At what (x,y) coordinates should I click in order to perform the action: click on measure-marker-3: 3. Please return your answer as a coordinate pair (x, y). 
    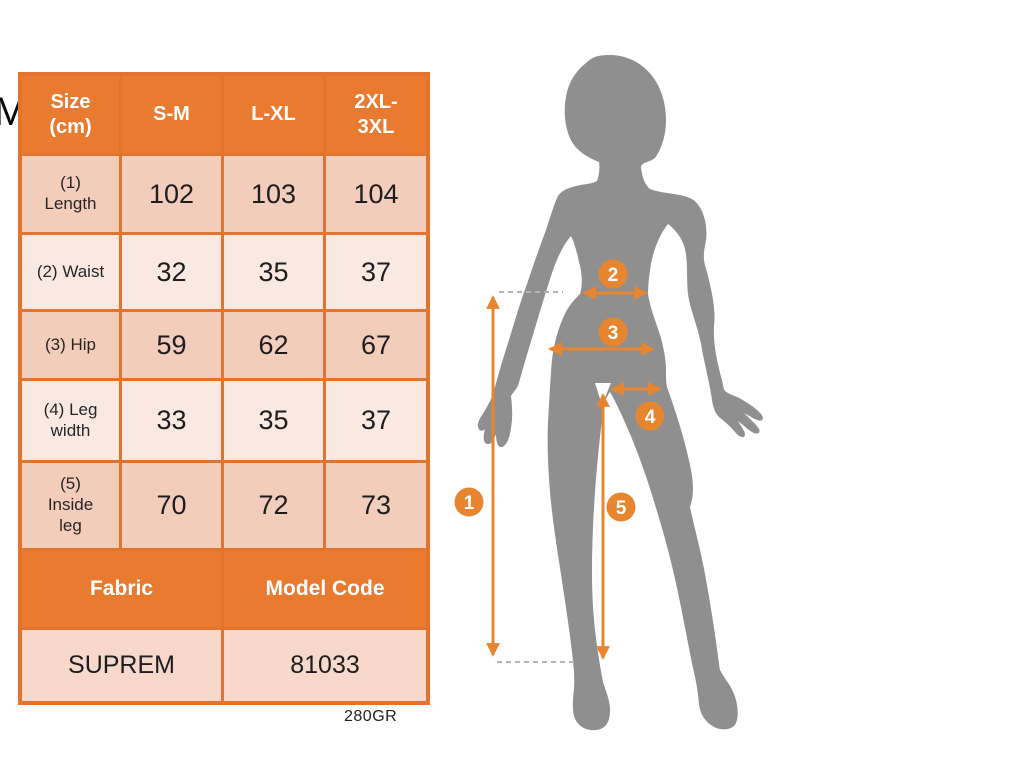
    Looking at the image, I should click on (613, 332).